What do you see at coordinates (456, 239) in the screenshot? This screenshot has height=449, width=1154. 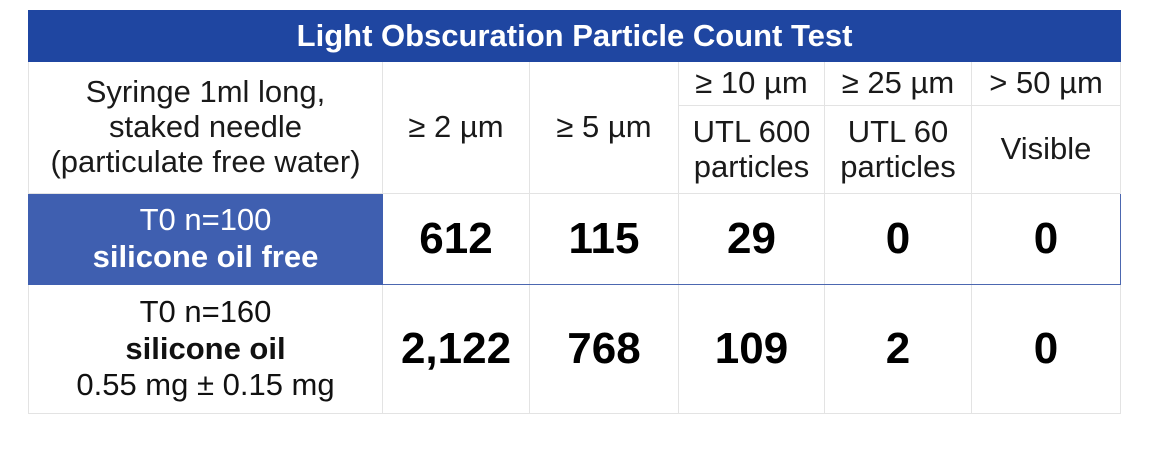 I see `value-2um: 612` at bounding box center [456, 239].